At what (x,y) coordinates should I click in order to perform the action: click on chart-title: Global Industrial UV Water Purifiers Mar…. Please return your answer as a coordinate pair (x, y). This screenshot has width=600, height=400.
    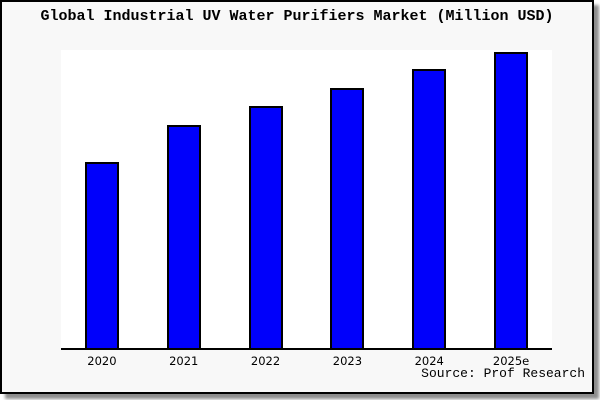
    Looking at the image, I should click on (297, 16).